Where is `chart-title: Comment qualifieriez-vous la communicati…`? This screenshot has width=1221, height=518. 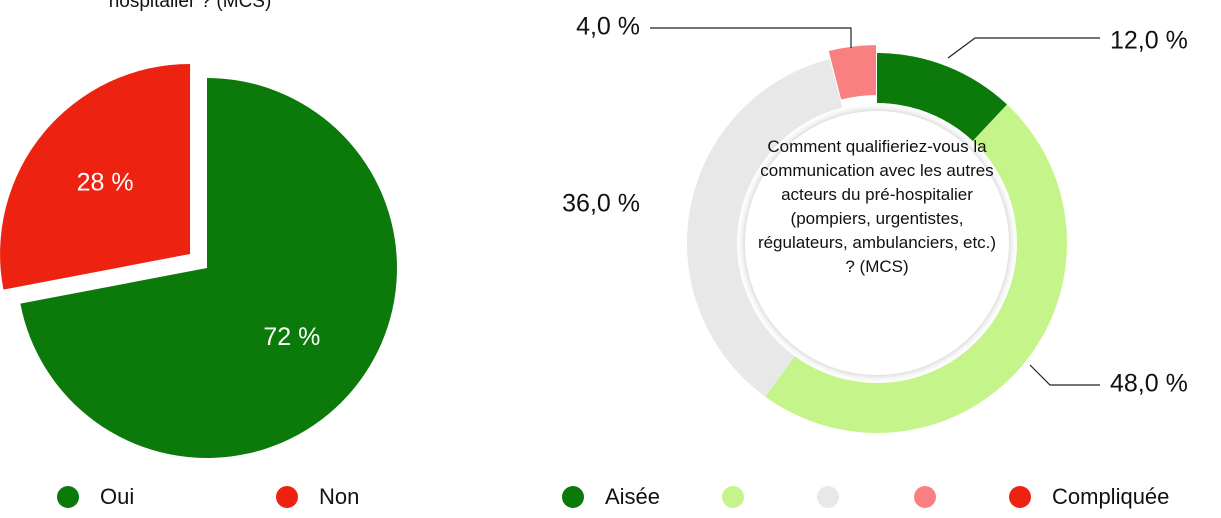
chart-title: Comment qualifieriez-vous la communicati… is located at coordinates (877, 206).